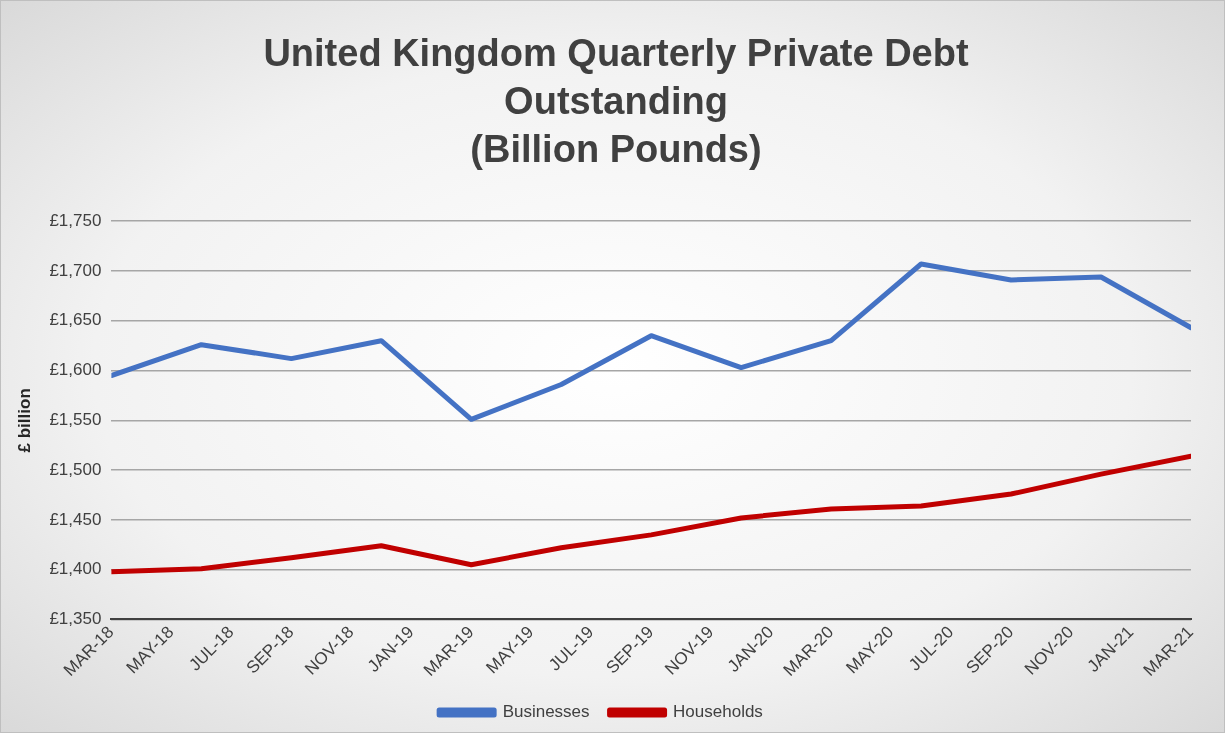  Describe the element at coordinates (75, 370) in the screenshot. I see `y-tick-label: £1,600` at that location.